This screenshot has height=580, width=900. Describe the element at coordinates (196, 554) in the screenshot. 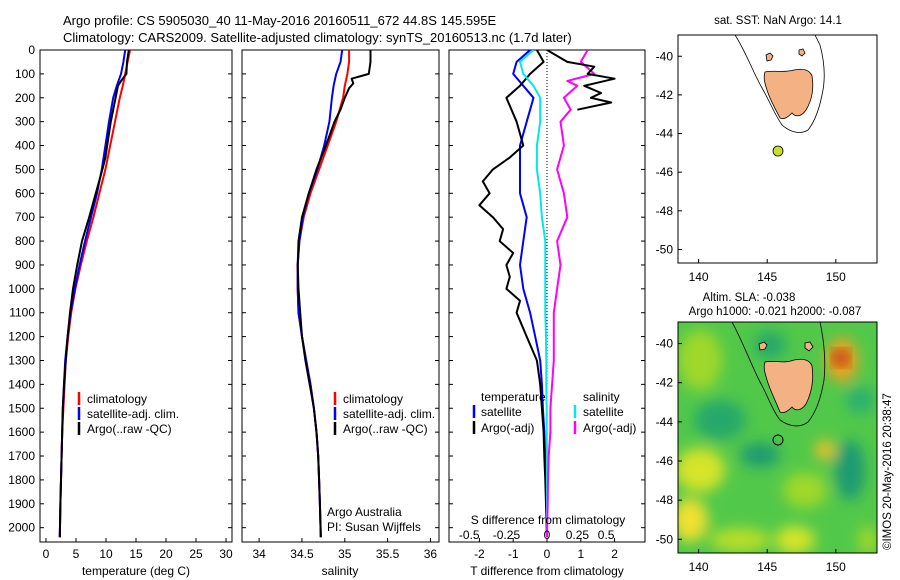

I see `x-tick-label: 25` at that location.